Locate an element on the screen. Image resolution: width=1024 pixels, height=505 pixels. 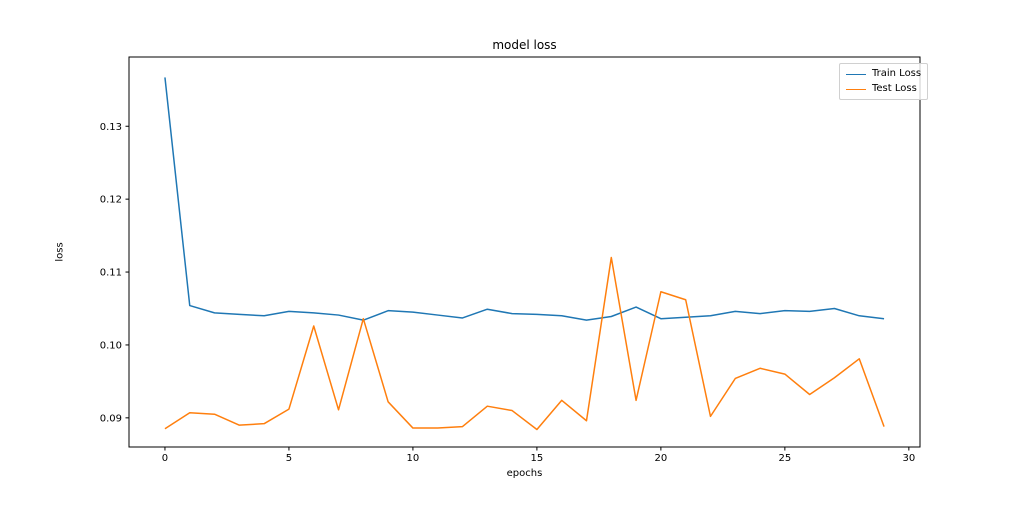
x-tick-label: 25 is located at coordinates (784, 458).